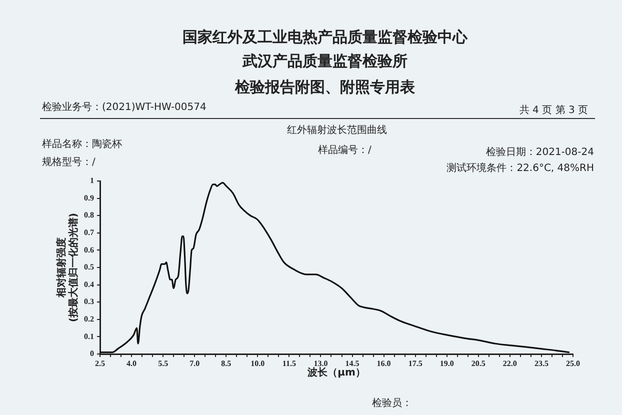  What do you see at coordinates (89, 267) in the screenshot?
I see `y-tick-label: 0.5` at bounding box center [89, 267].